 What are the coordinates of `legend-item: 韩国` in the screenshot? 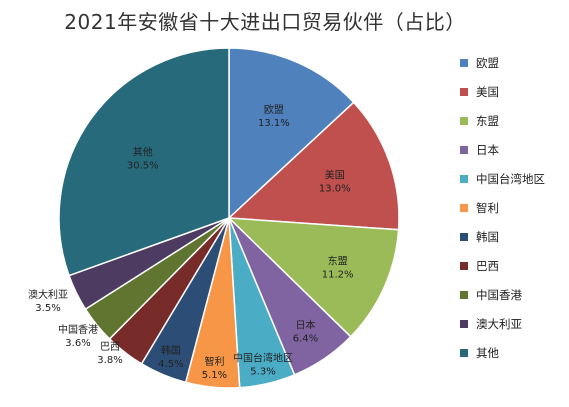 It's located at (479, 237).